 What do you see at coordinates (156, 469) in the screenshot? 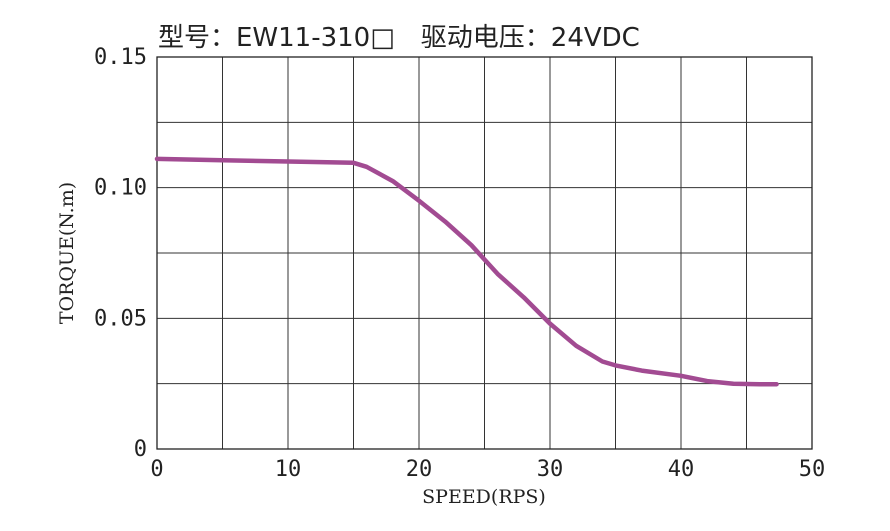
I see `x-tick-label: 0` at bounding box center [156, 469].